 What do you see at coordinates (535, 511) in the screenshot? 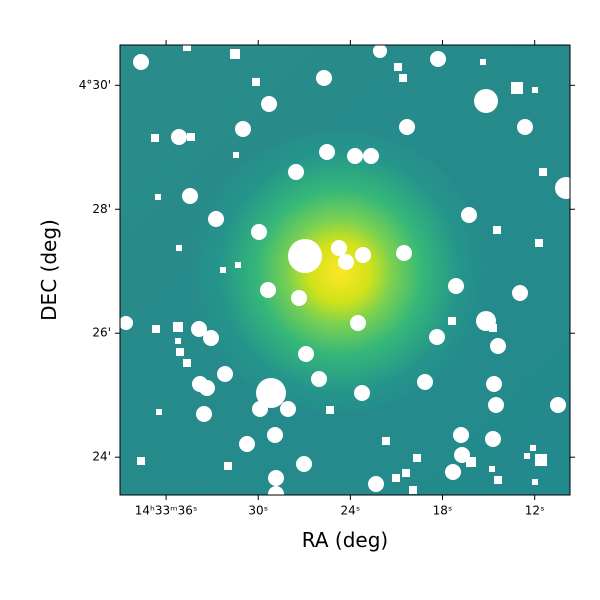
I see `x-tick-label: 12ˢ` at bounding box center [535, 511].